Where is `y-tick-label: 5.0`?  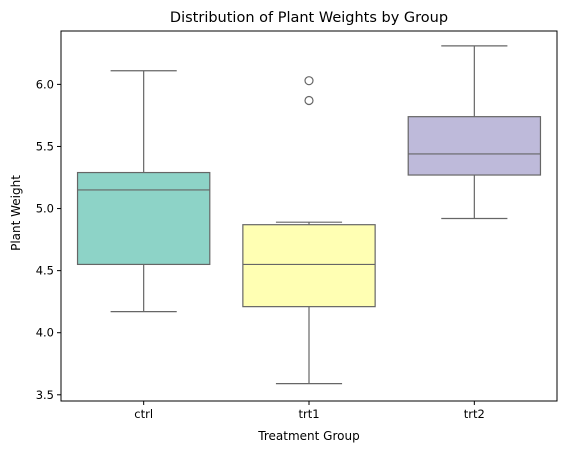
y-tick-label: 5.0 is located at coordinates (45, 209).